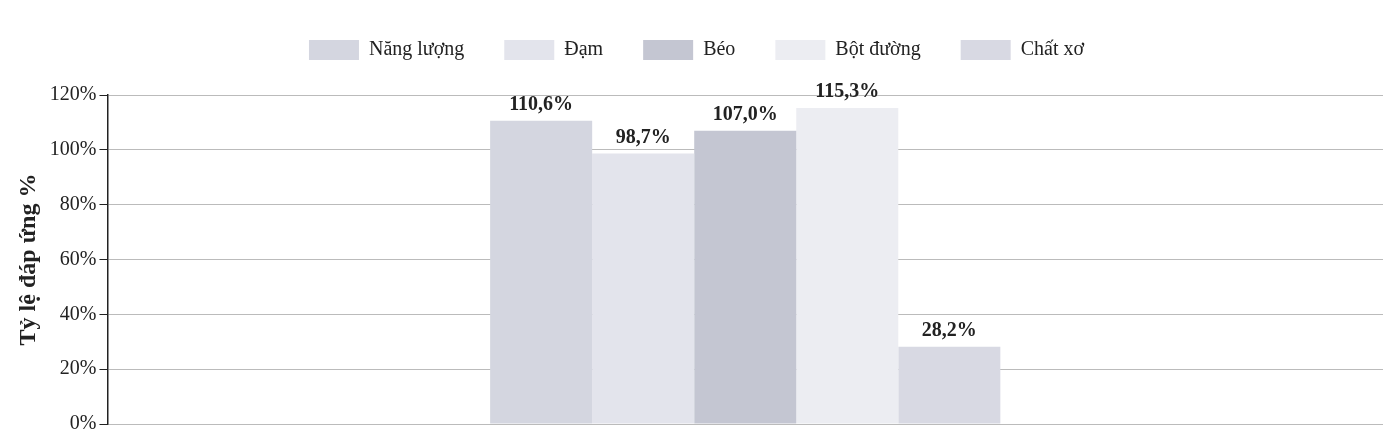 The image size is (1383, 439). I want to click on data-label: 110,6%, so click(541, 102).